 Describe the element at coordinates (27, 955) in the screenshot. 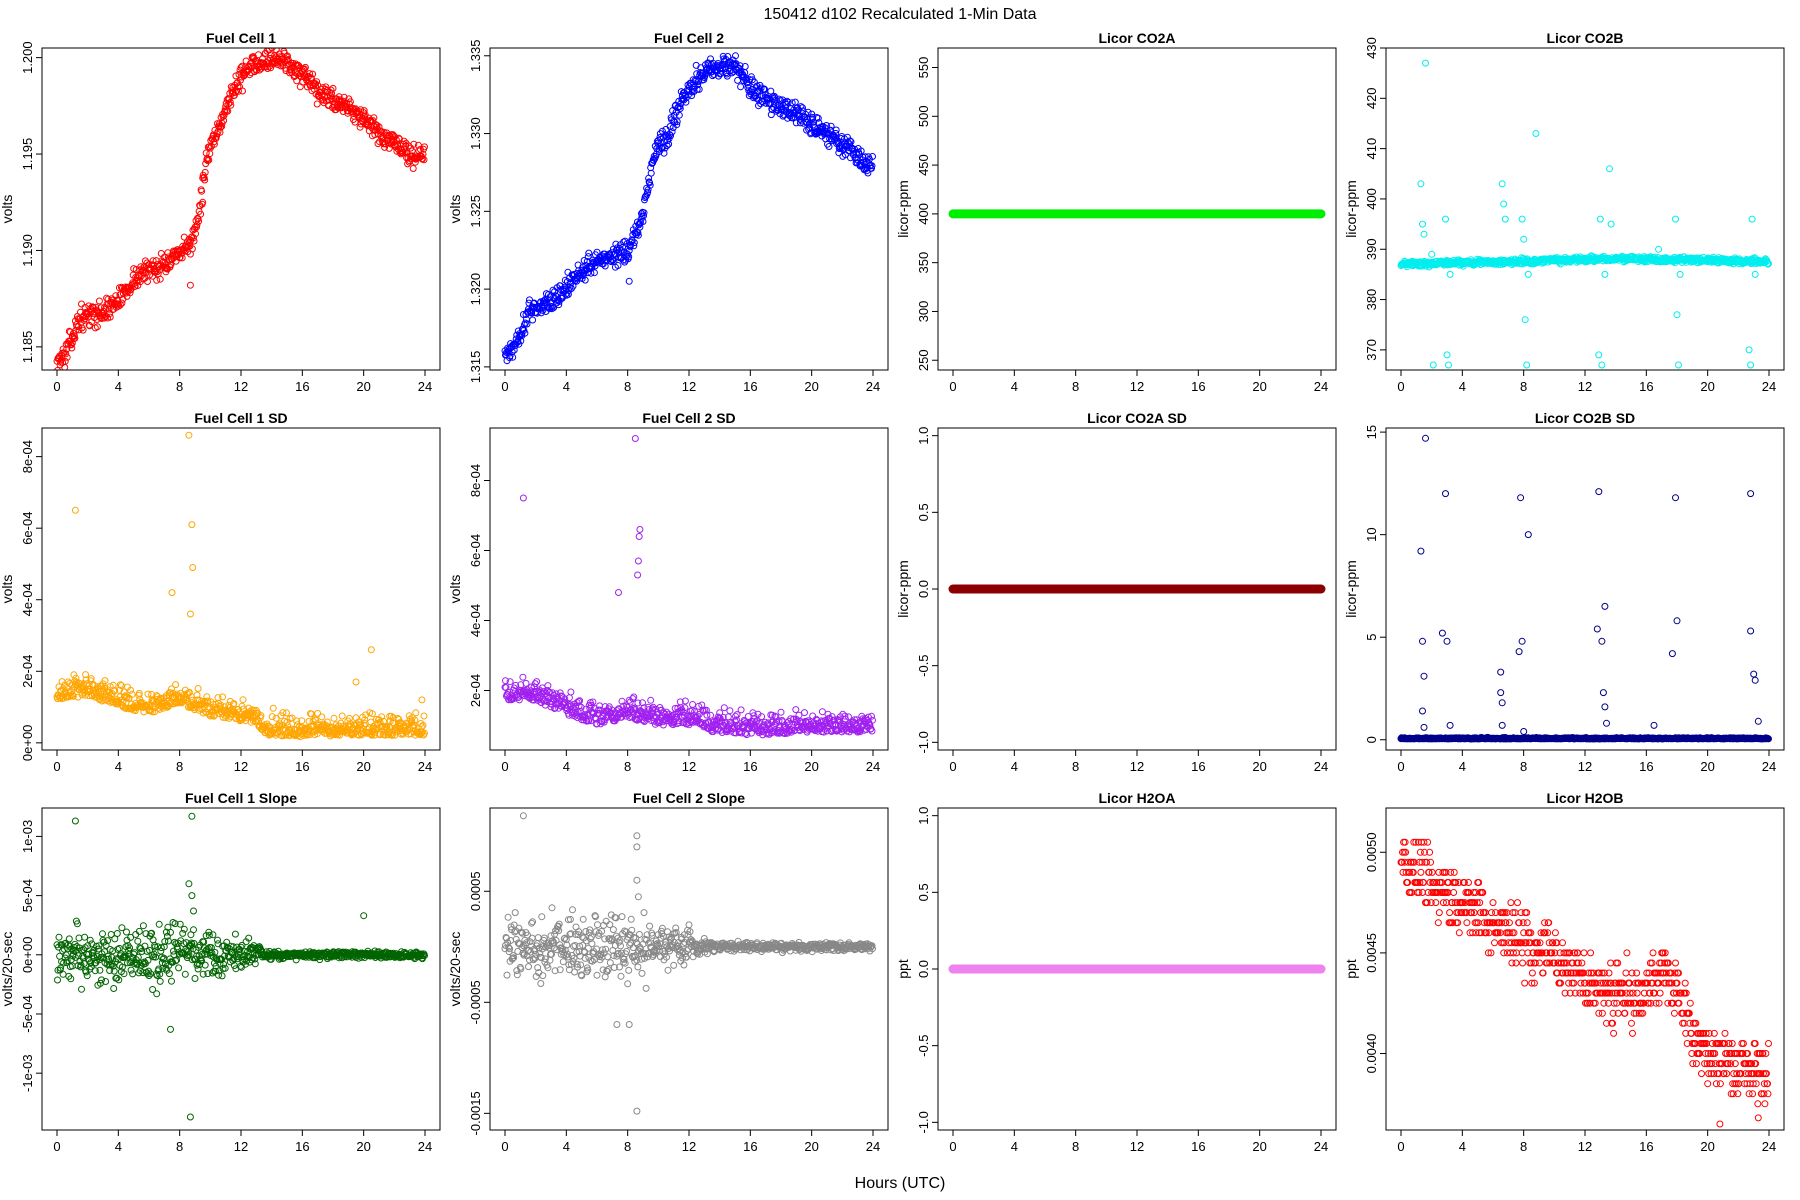

I see `y-tick-label: 0e+00` at that location.